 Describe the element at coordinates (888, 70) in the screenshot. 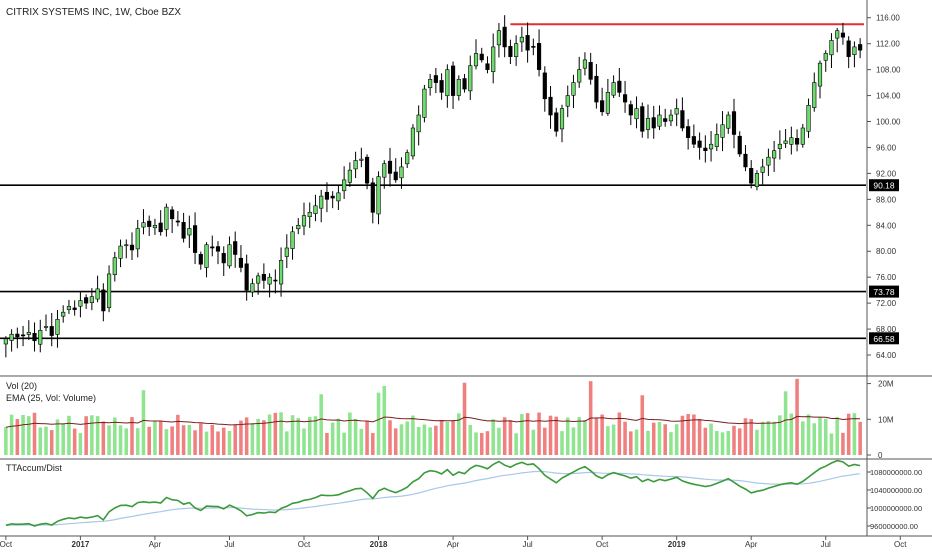

I see `price-tick-label: 108.00` at that location.